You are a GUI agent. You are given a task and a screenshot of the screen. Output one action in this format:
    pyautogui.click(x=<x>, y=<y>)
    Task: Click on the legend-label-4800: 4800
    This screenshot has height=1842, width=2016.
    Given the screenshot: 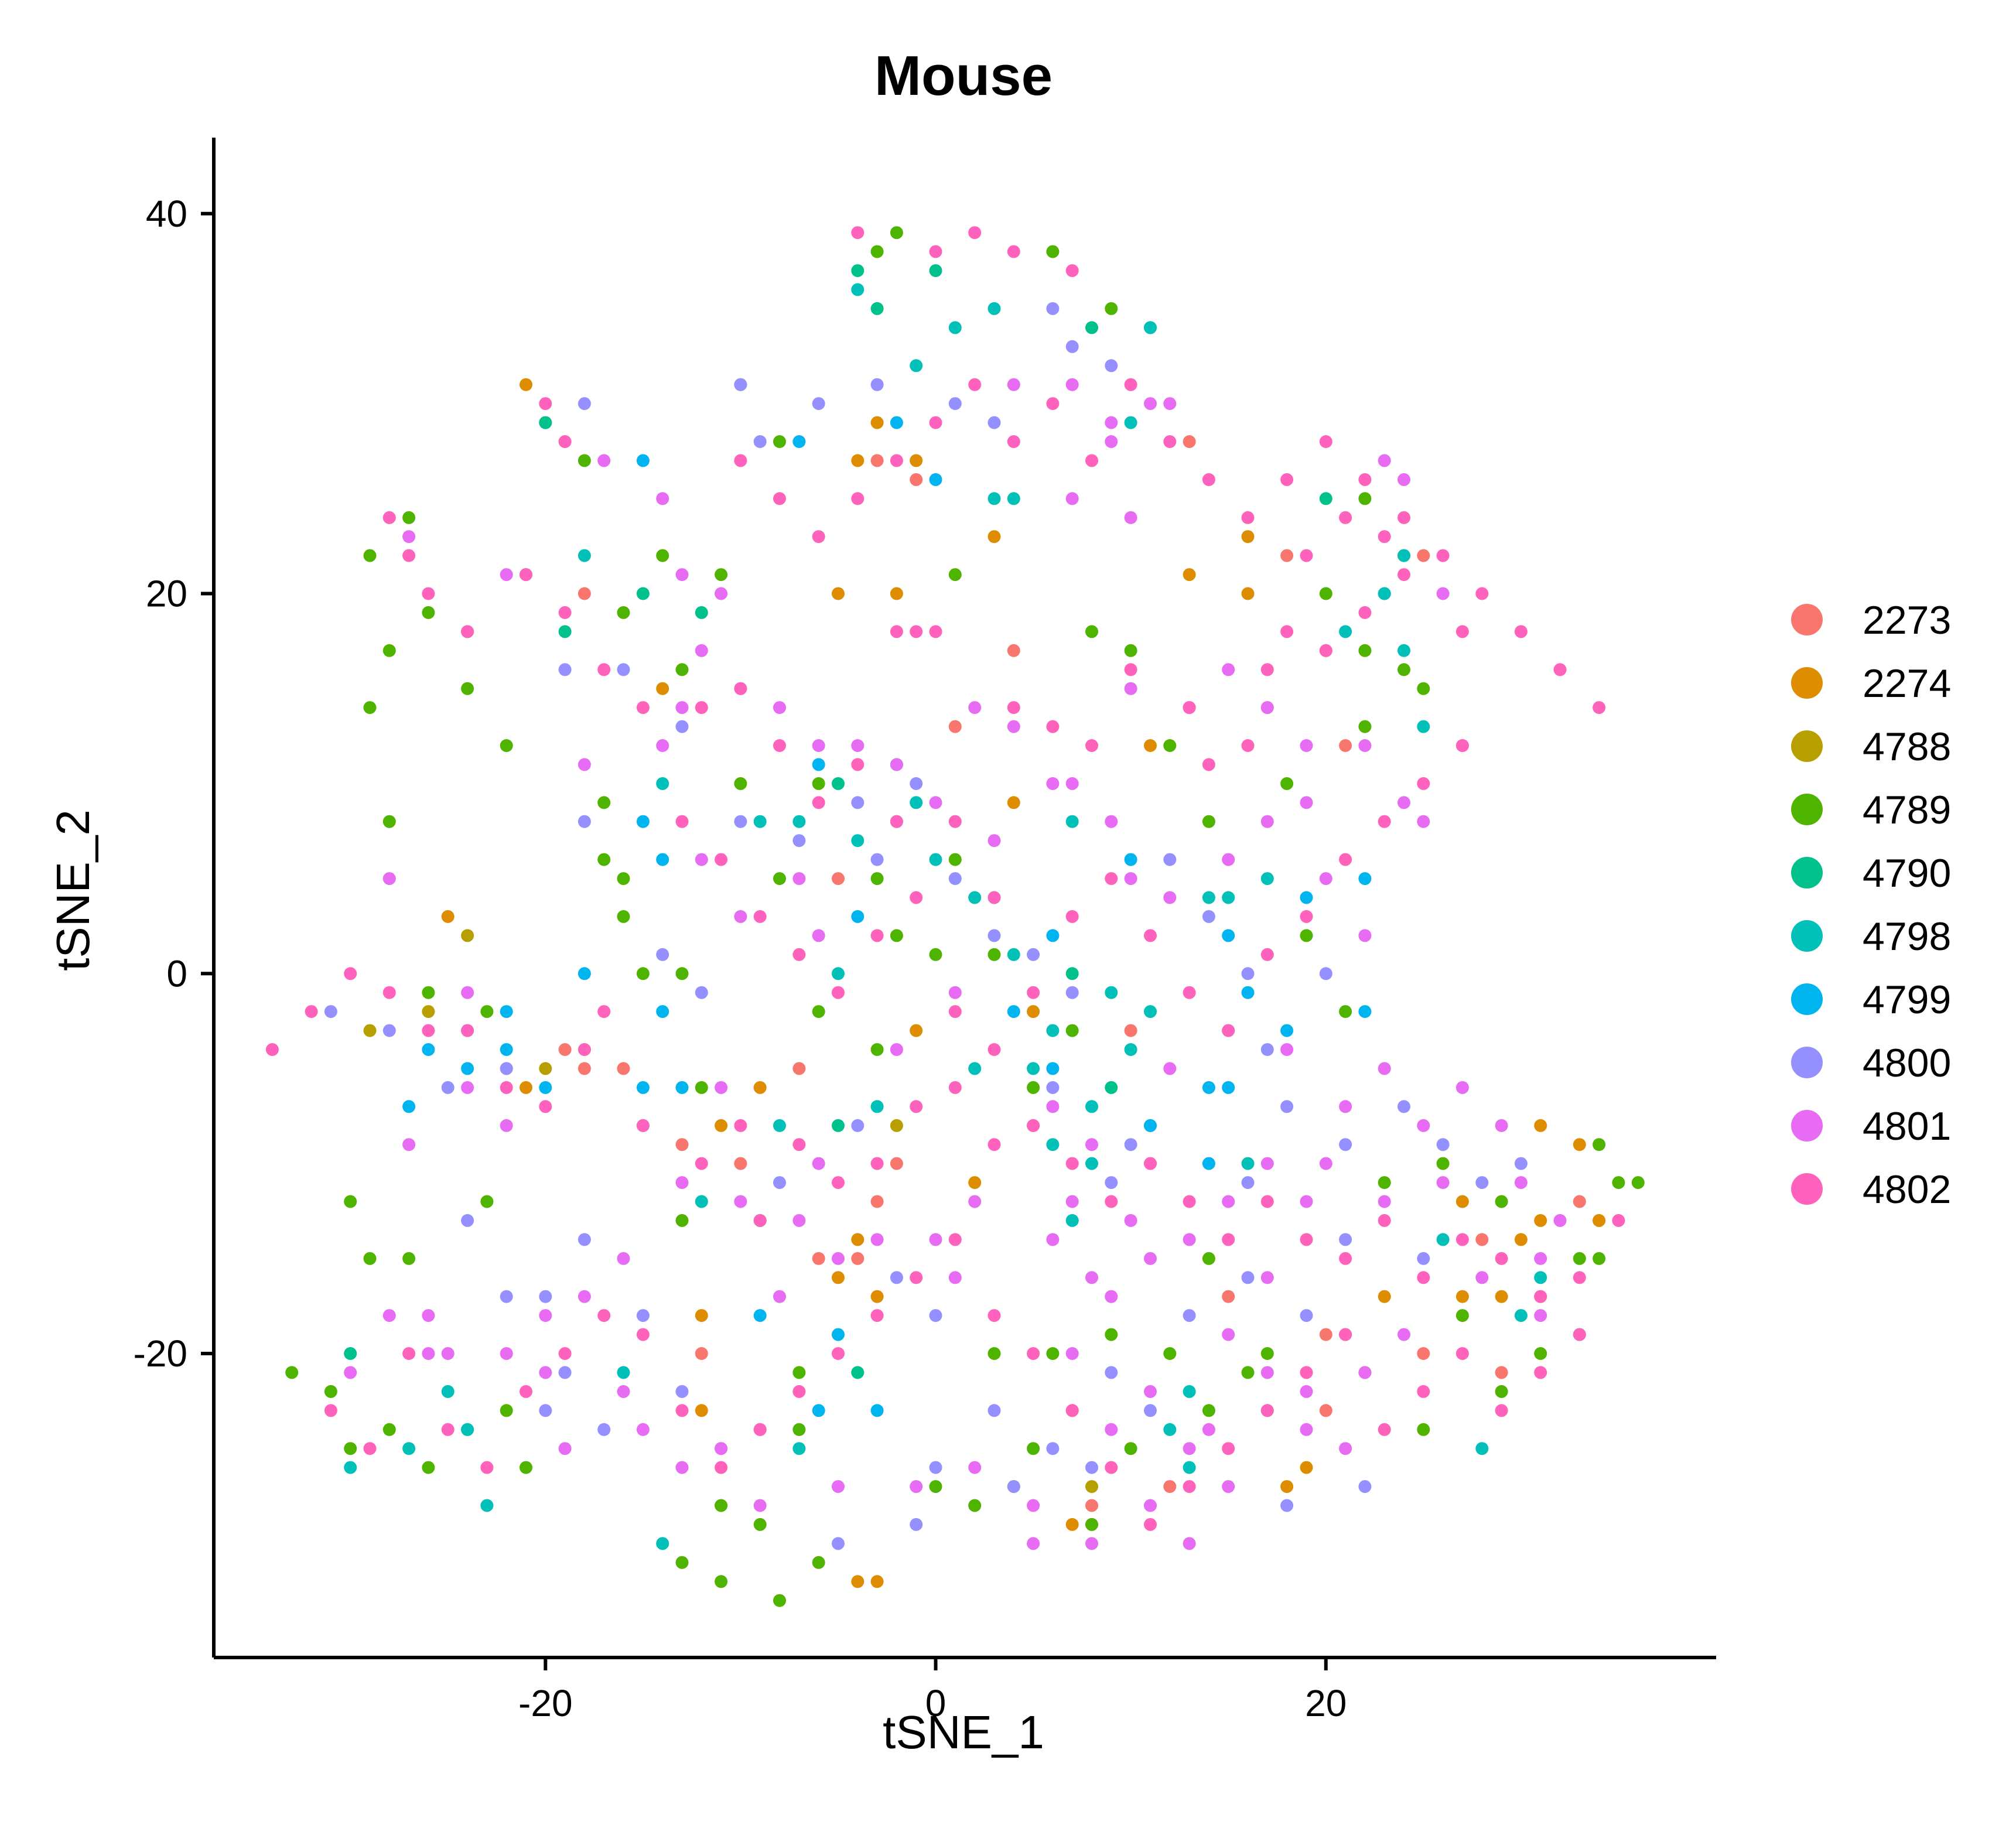 What is the action you would take?
    pyautogui.click(x=1907, y=1063)
    